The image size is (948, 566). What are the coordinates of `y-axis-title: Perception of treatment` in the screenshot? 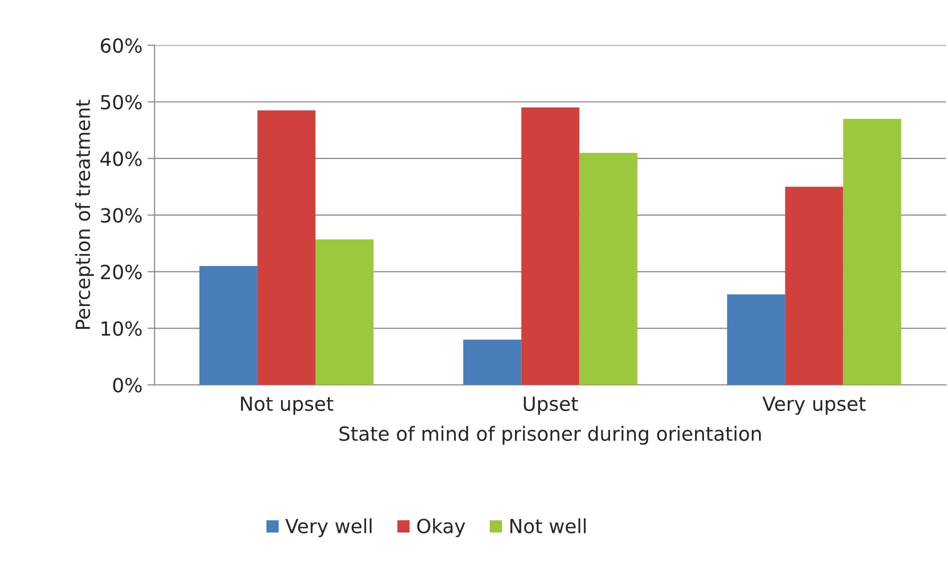 It's located at (84, 214).